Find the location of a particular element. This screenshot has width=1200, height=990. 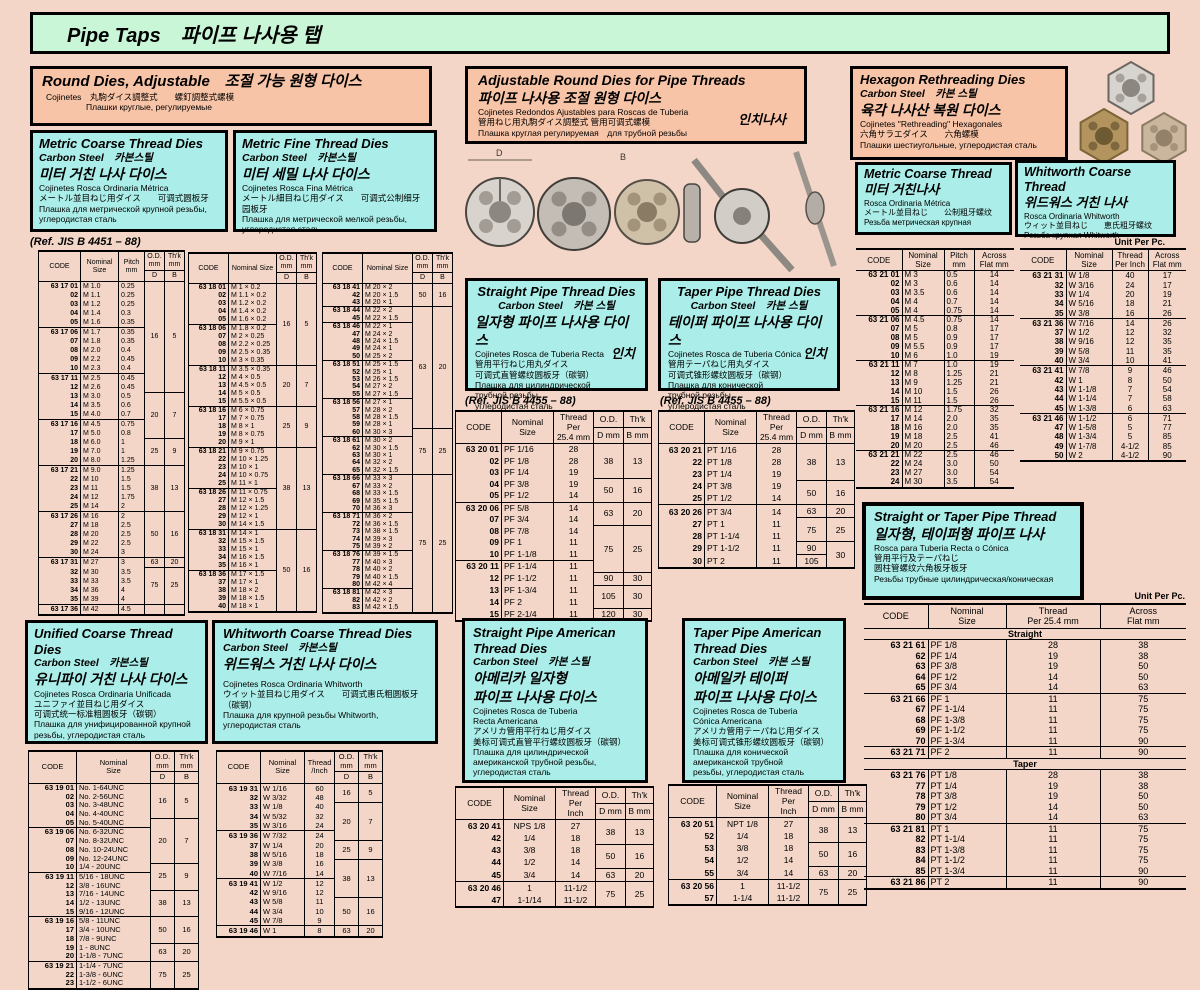

box-title: Adjustable Round Dies for Pipe Threads is located at coordinates (612, 80).